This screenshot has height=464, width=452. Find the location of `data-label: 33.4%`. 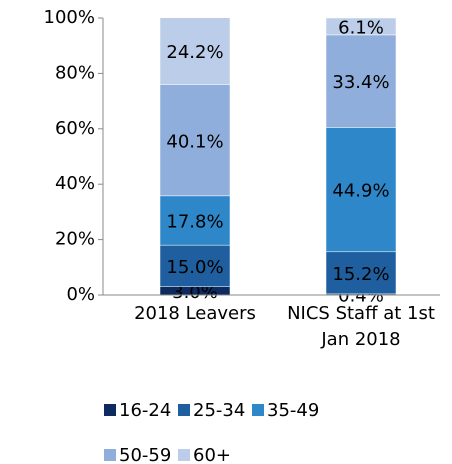

data-label: 33.4% is located at coordinates (360, 82).